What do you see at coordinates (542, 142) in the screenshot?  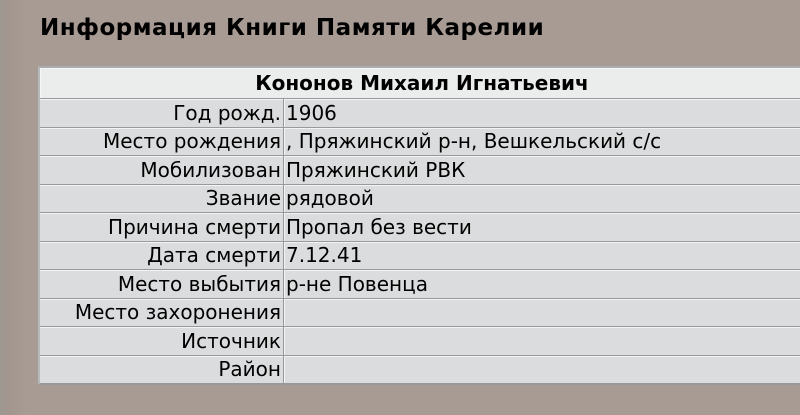 I see `field-value: , Пряжинский р-н, Вешкельский с/с` at bounding box center [542, 142].